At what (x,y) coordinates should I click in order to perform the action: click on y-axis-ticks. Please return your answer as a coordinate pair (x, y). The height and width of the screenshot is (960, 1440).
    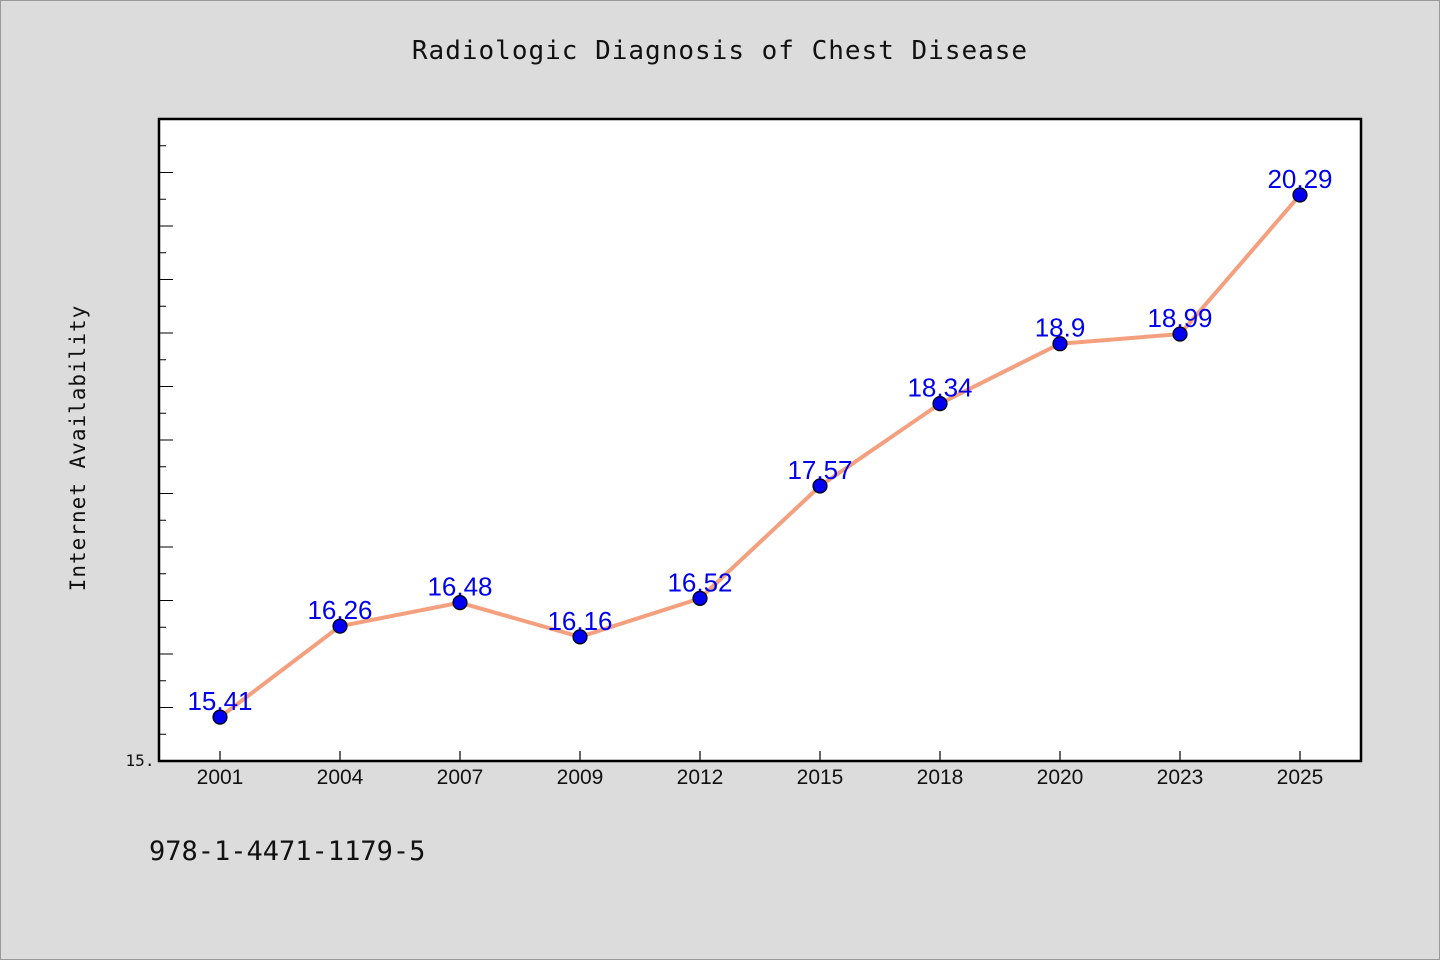
    Looking at the image, I should click on (166, 440).